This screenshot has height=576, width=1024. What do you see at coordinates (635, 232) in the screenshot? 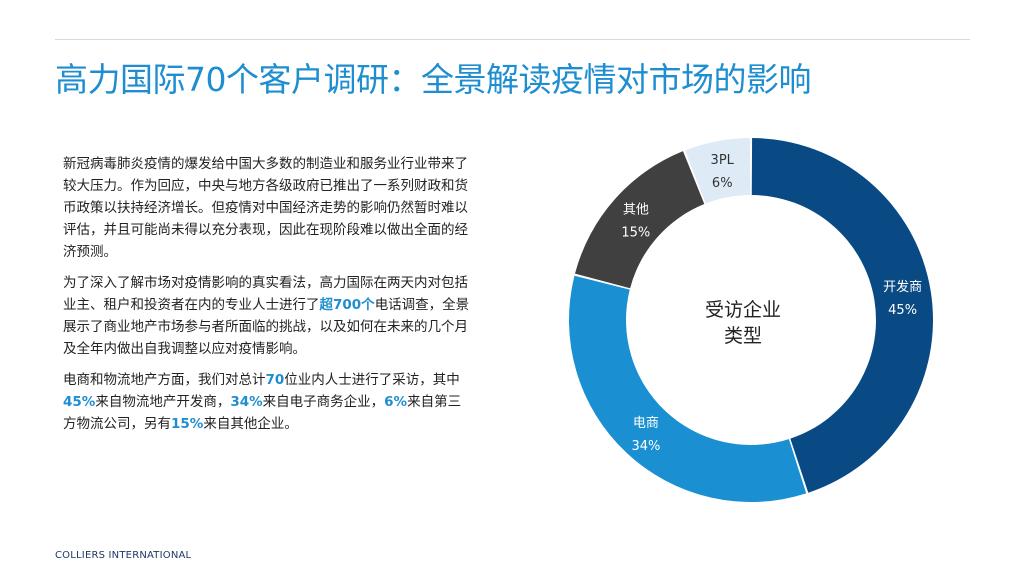
I see `slice-value-2: 15%` at bounding box center [635, 232].